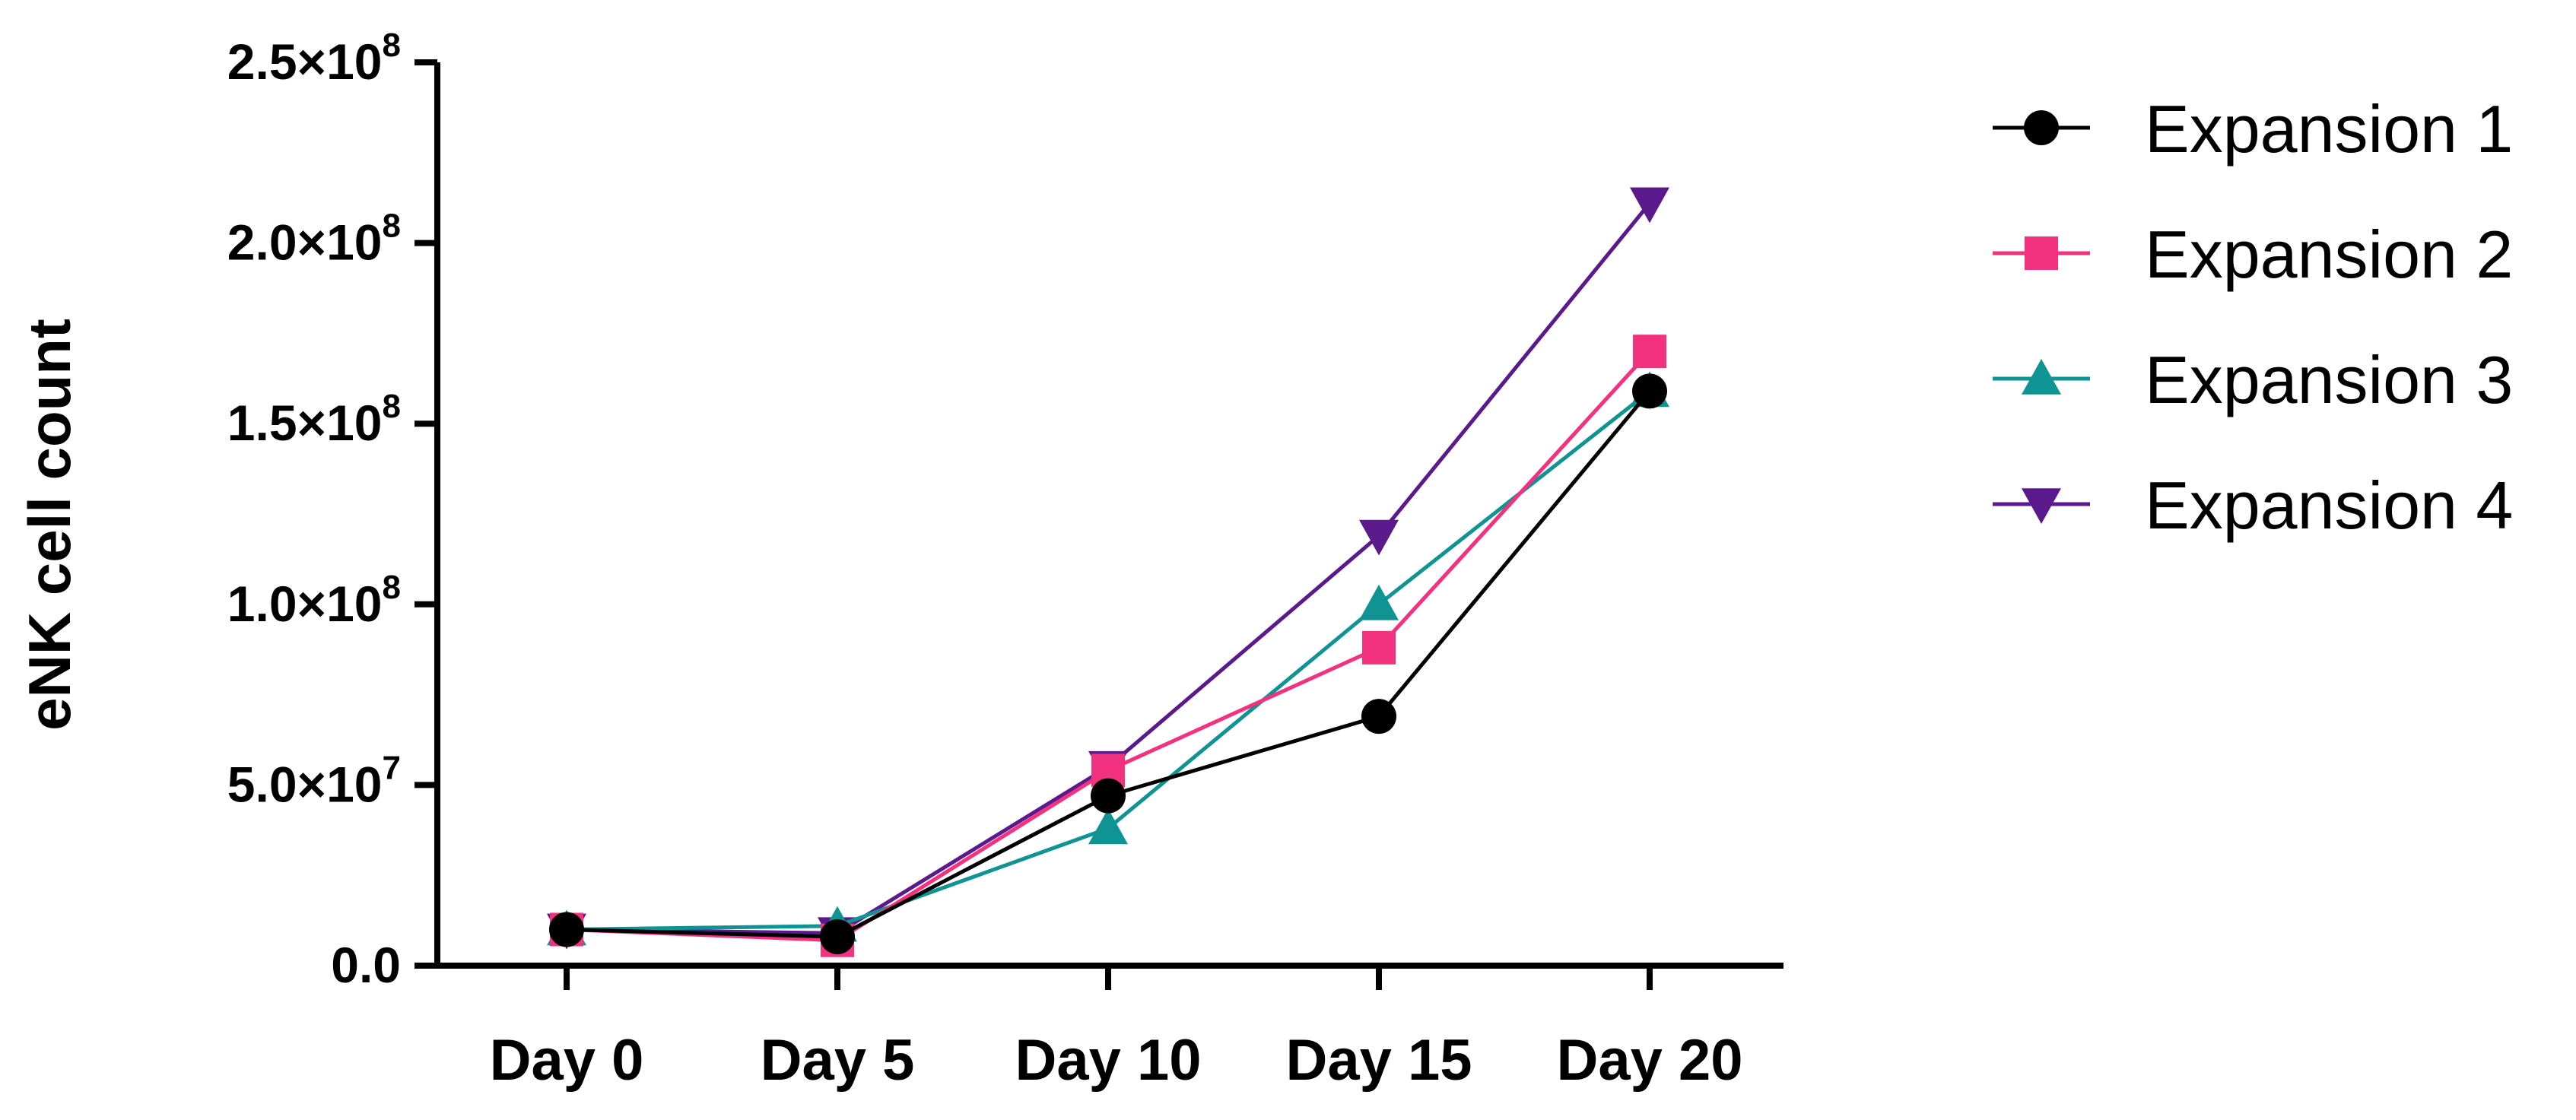 This screenshot has height=1120, width=2576. I want to click on legend-label: Expansion 3, so click(2329, 380).